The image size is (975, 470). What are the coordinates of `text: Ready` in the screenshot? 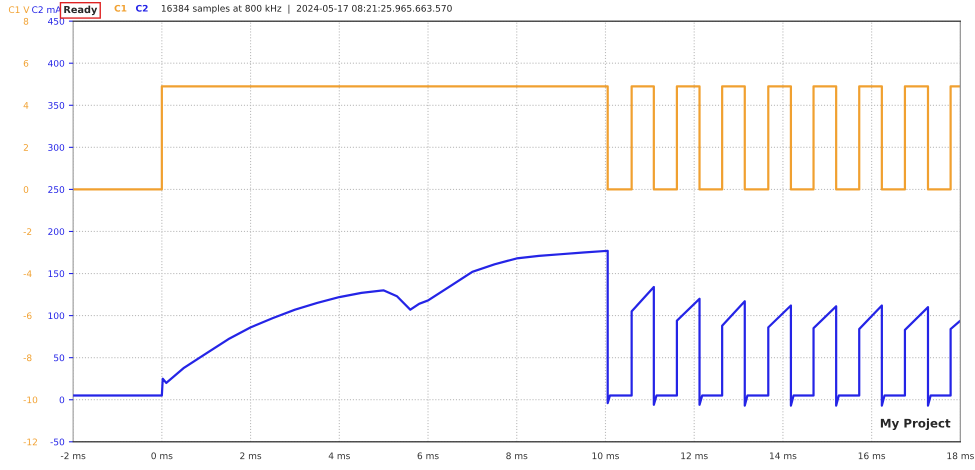 It's located at (81, 11).